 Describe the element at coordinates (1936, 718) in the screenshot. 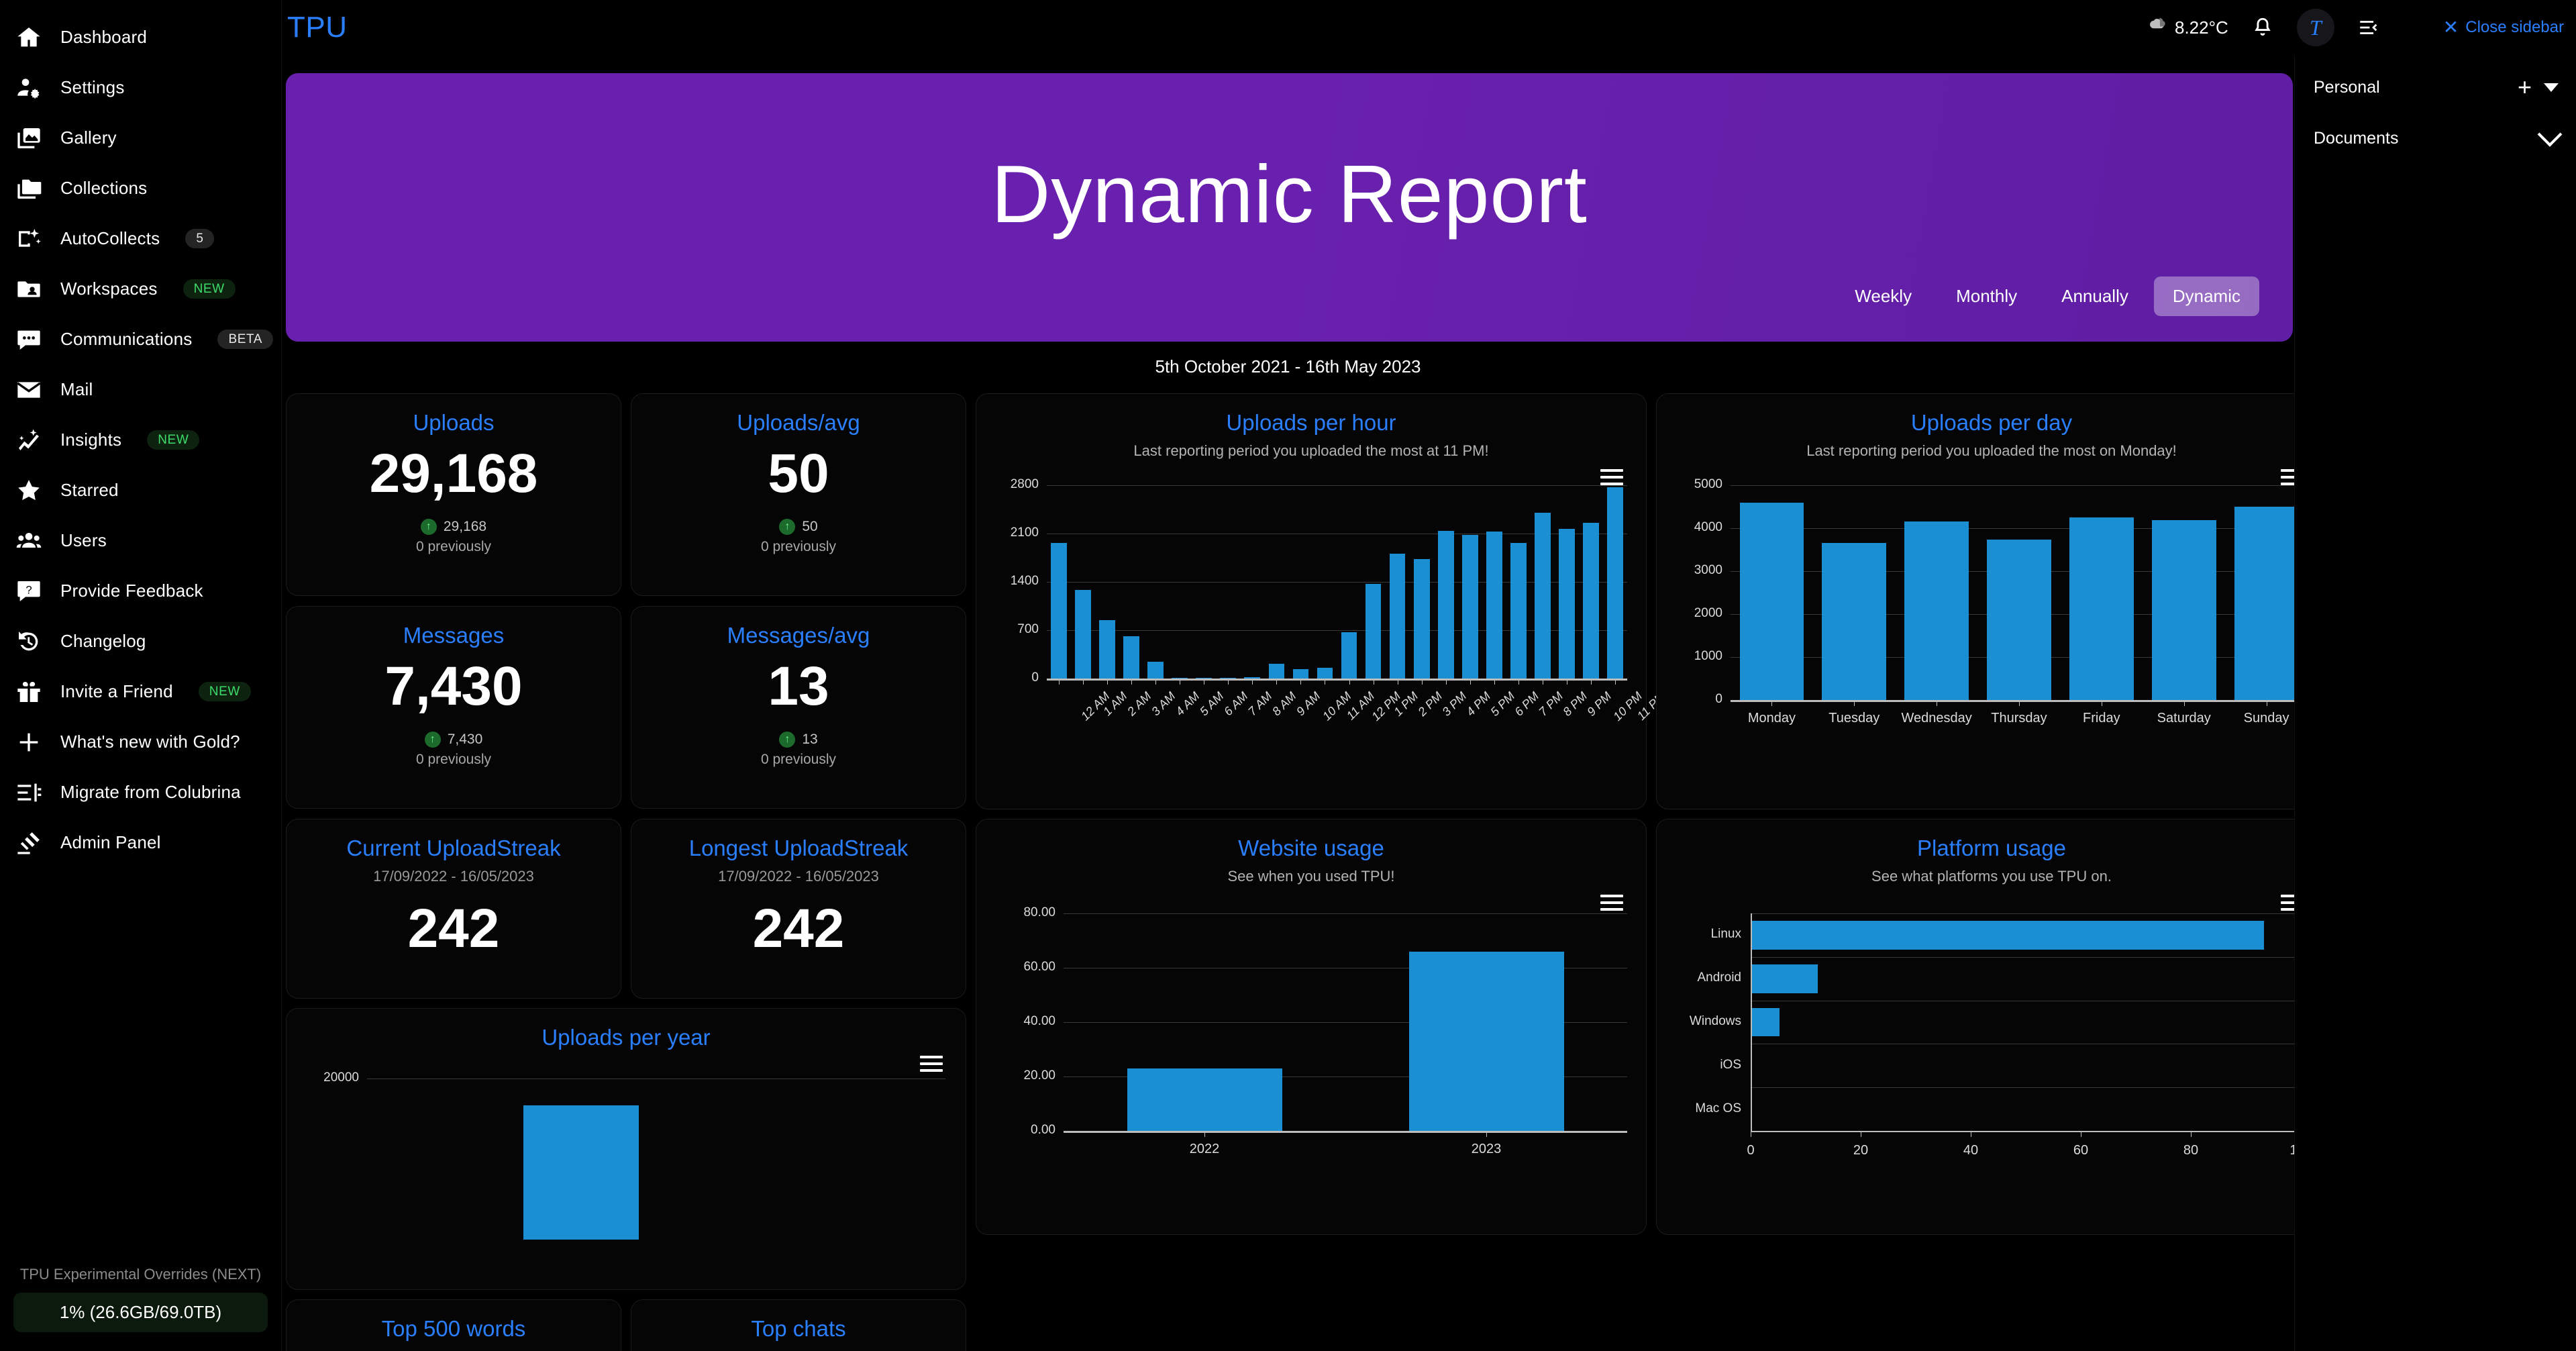

I see `x-axis-tick-label: Wednesday` at that location.